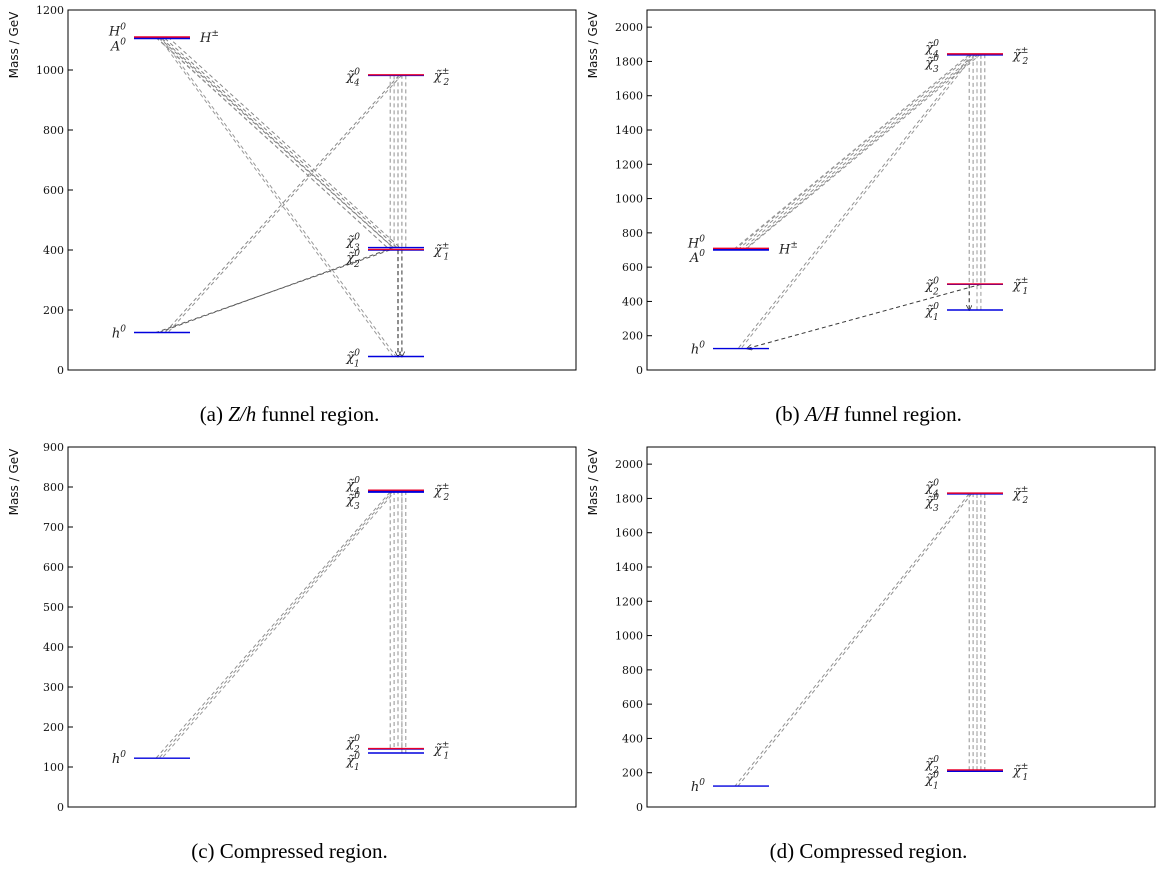 Image resolution: width=1158 pixels, height=875 pixels. Describe the element at coordinates (821, 414) in the screenshot. I see `caption-math: A/H` at that location.